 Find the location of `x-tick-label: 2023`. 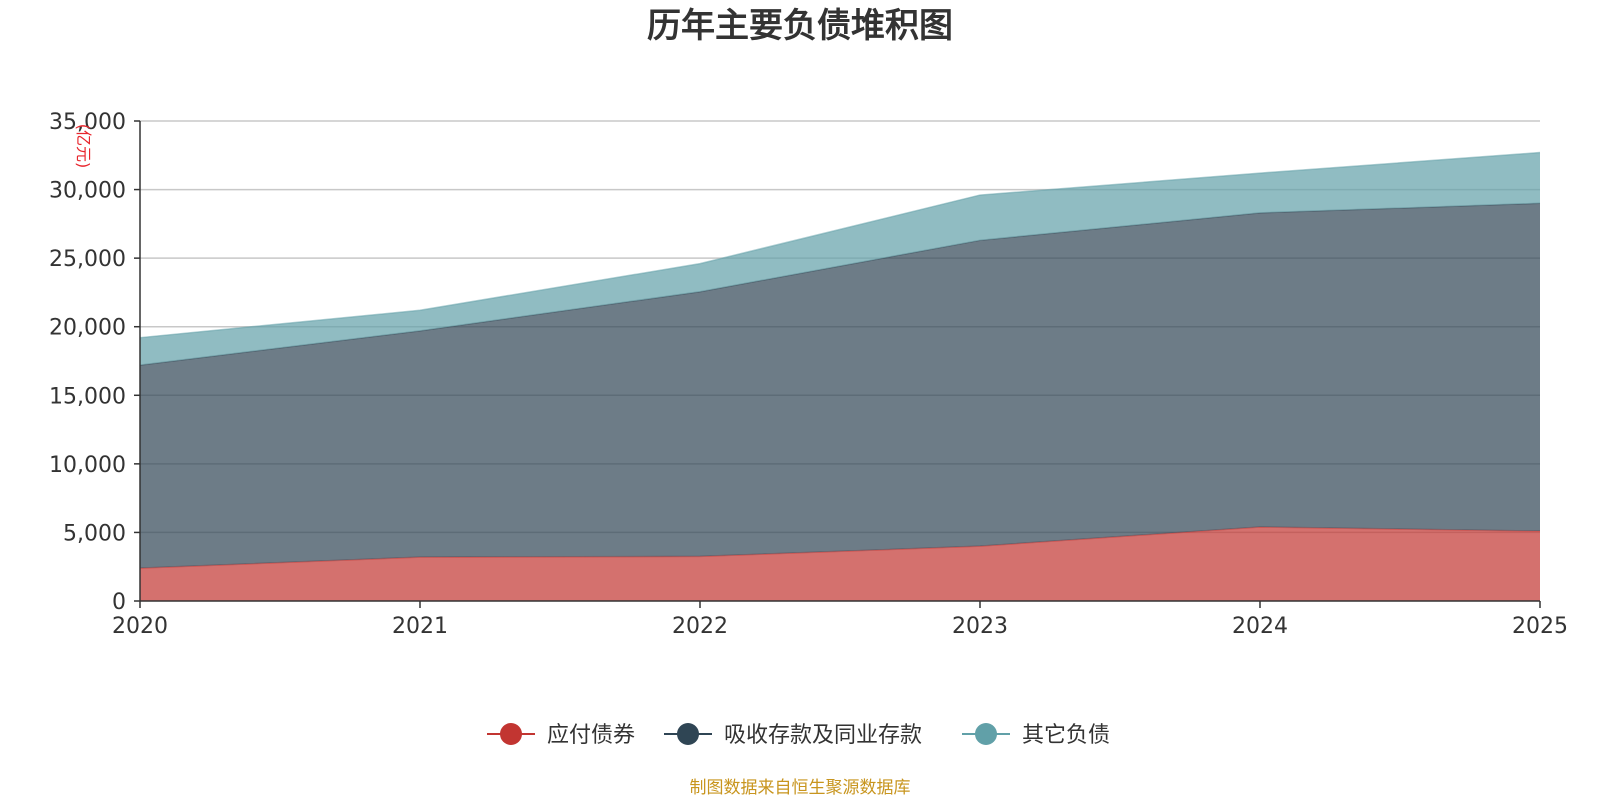

x-tick-label: 2023 is located at coordinates (980, 626).